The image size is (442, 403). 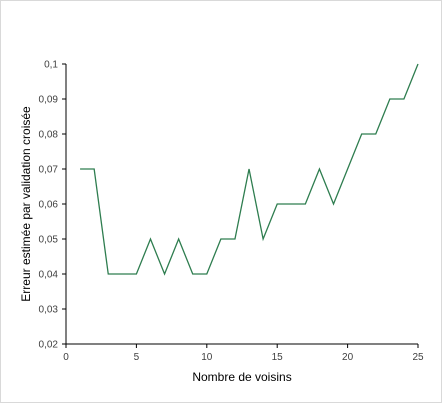 I want to click on y-tick-label: 0,08, so click(x=49, y=135).